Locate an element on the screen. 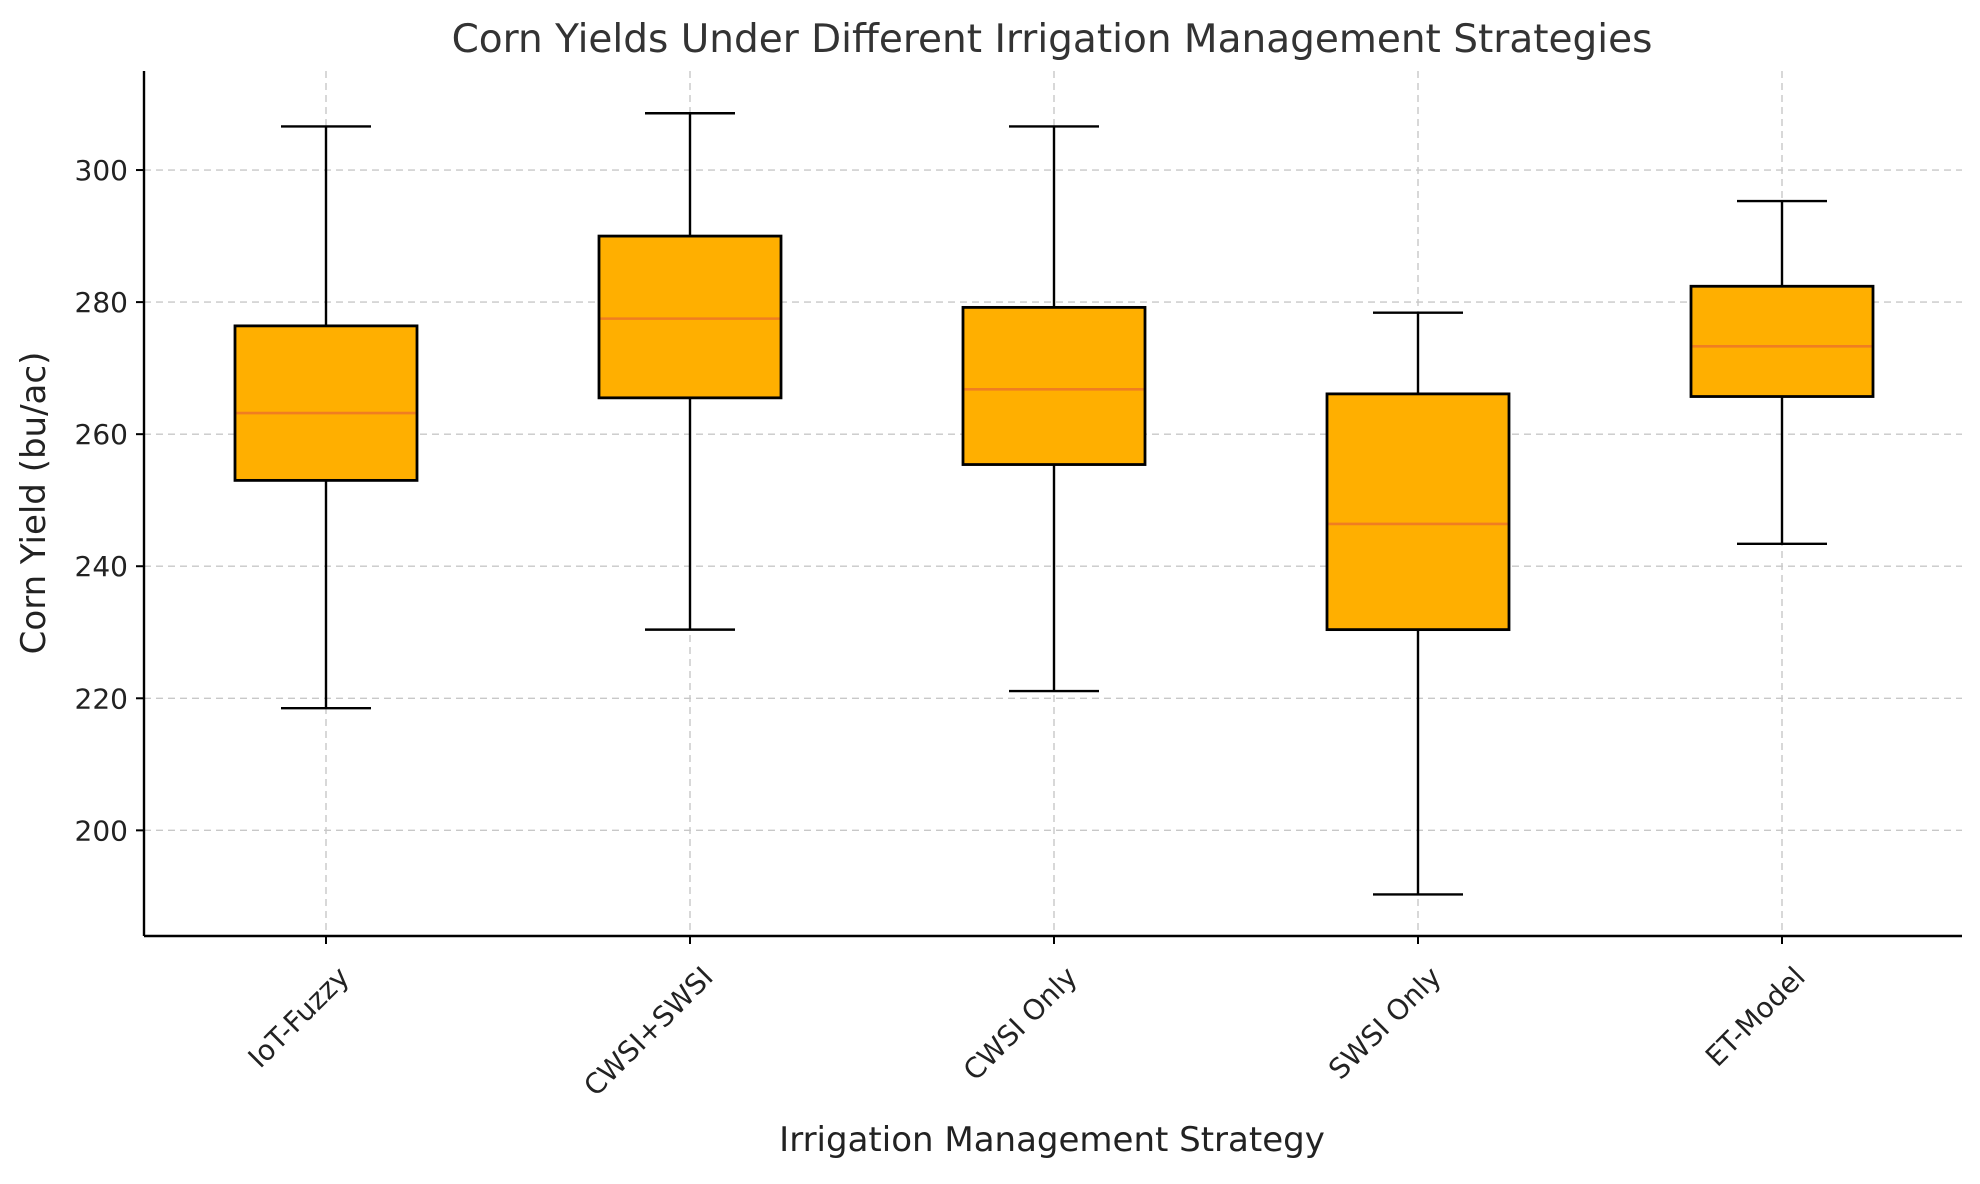 The width and height of the screenshot is (1980, 1184). y-tick-label: 220 is located at coordinates (101, 698).